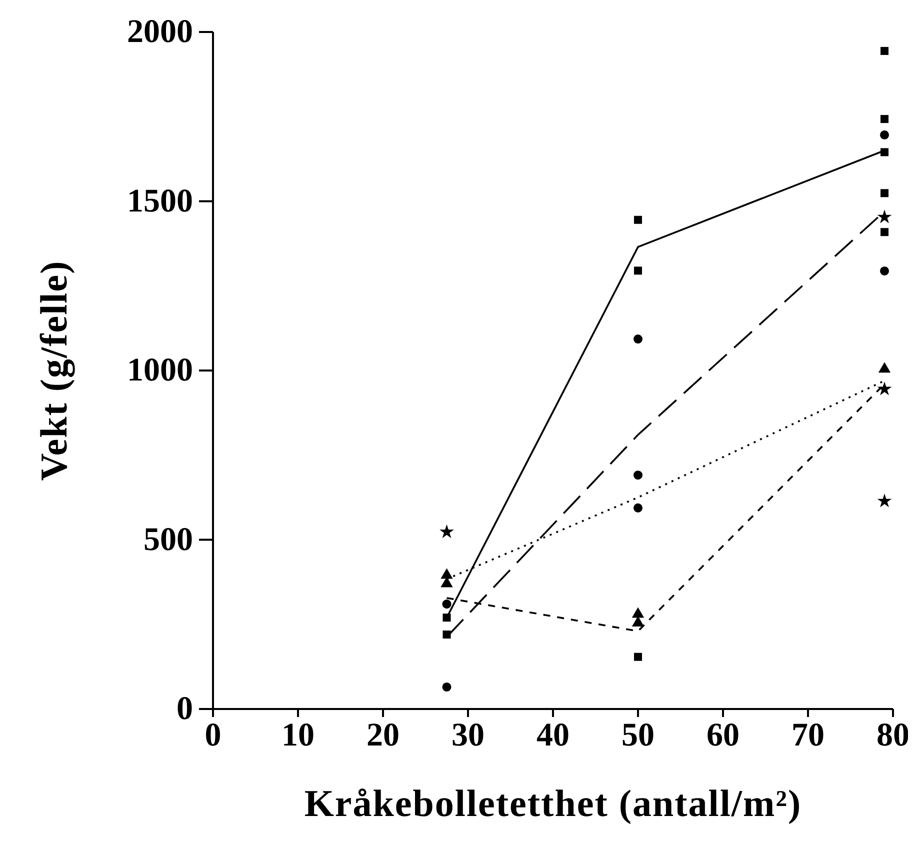 The image size is (916, 849). Describe the element at coordinates (160, 201) in the screenshot. I see `y-tick-label: 1500` at that location.